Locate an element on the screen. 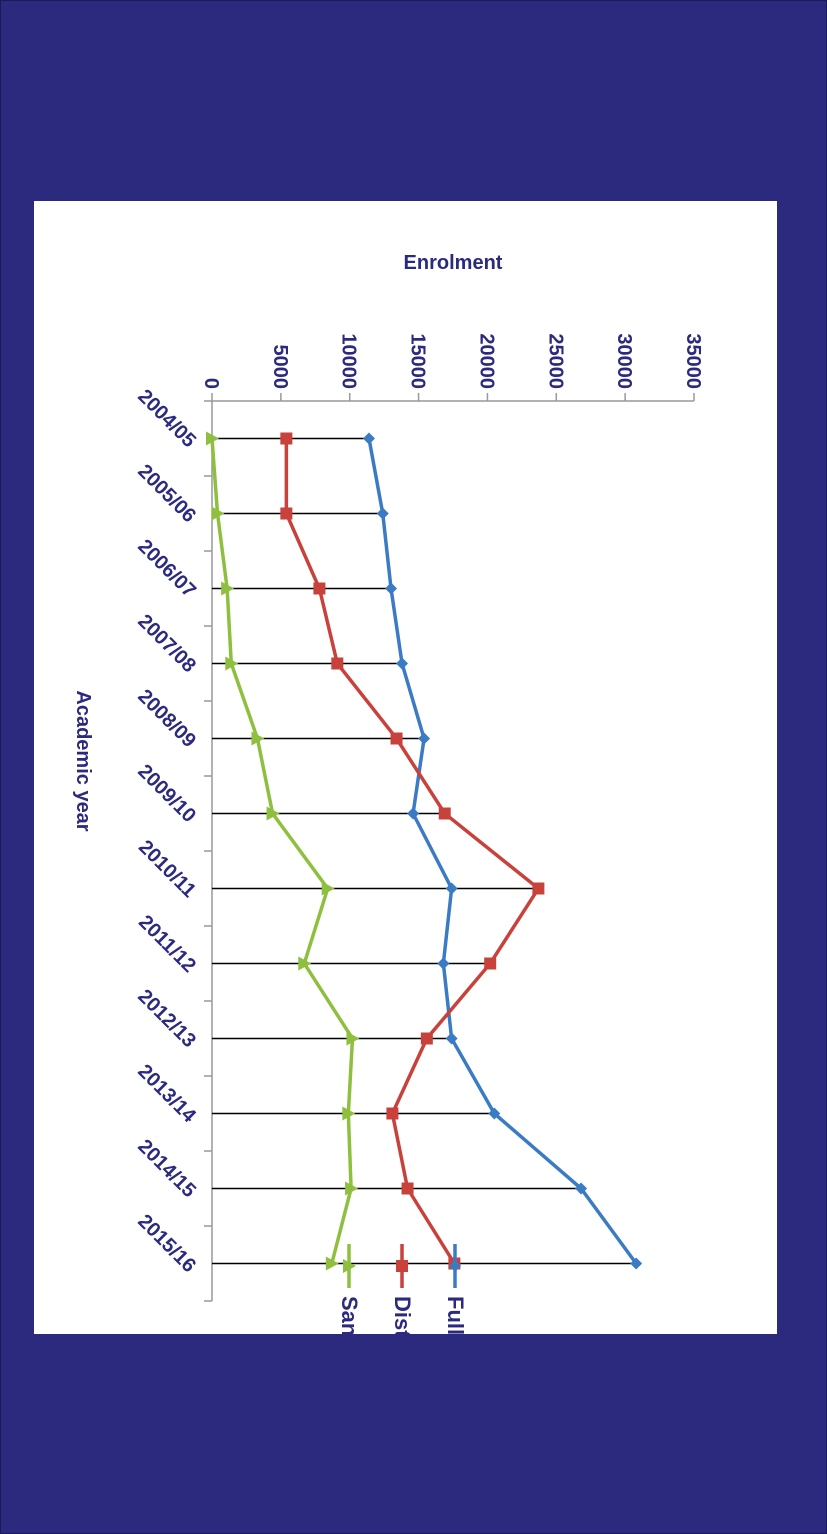 The height and width of the screenshot is (1534, 827). y-tick-label: 25000 is located at coordinates (555, 361).